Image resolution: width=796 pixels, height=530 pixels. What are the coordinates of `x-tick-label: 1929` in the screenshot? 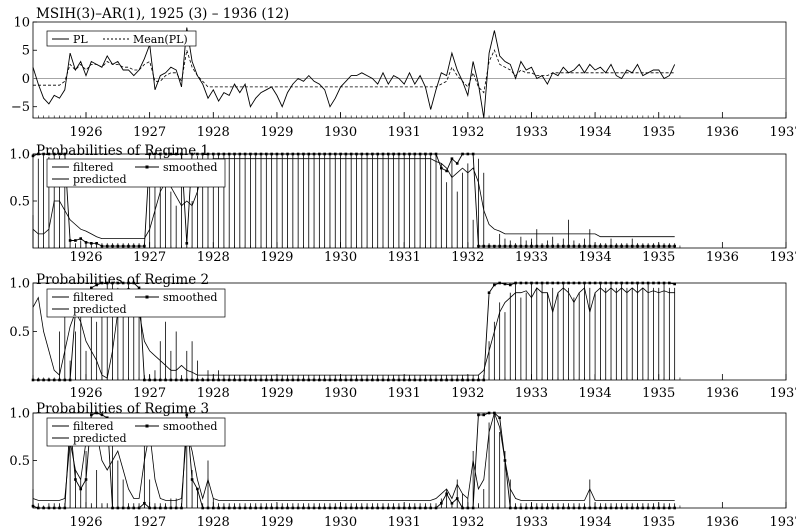 It's located at (276, 522).